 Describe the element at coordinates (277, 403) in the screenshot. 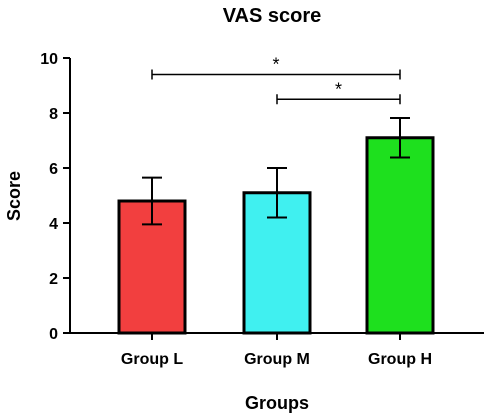

I see `x-axis-label: Groups` at that location.